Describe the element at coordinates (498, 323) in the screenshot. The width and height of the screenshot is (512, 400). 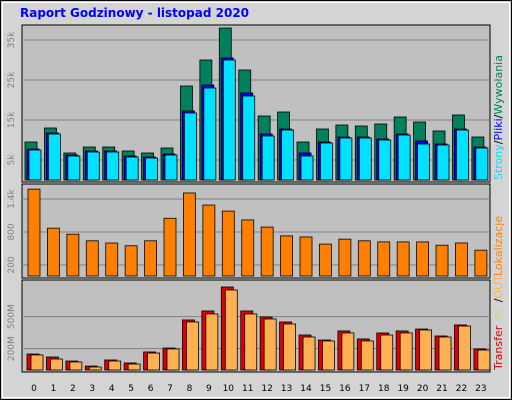
I see `legend: Transfer IN /OUT` at that location.